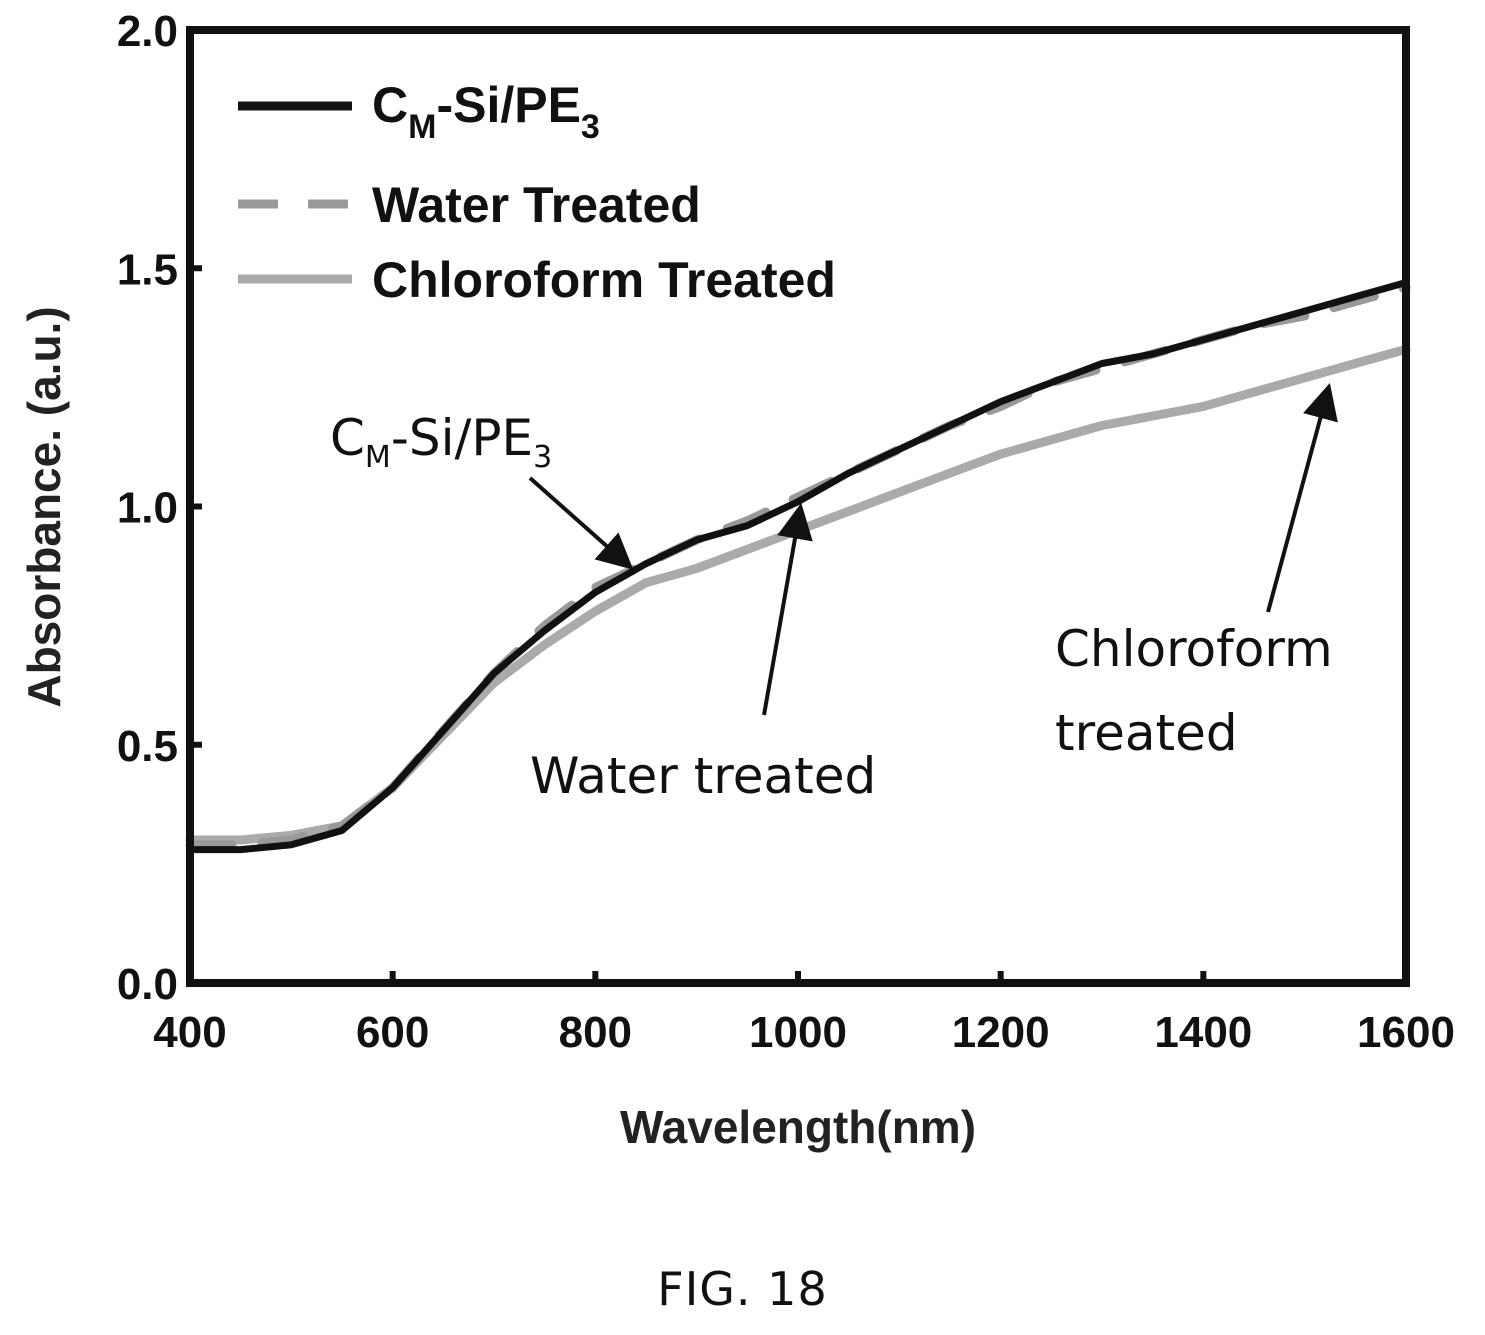 Image resolution: width=1485 pixels, height=1335 pixels. I want to click on legend-item-chloroform-treated: Chloroform Treated, so click(537, 280).